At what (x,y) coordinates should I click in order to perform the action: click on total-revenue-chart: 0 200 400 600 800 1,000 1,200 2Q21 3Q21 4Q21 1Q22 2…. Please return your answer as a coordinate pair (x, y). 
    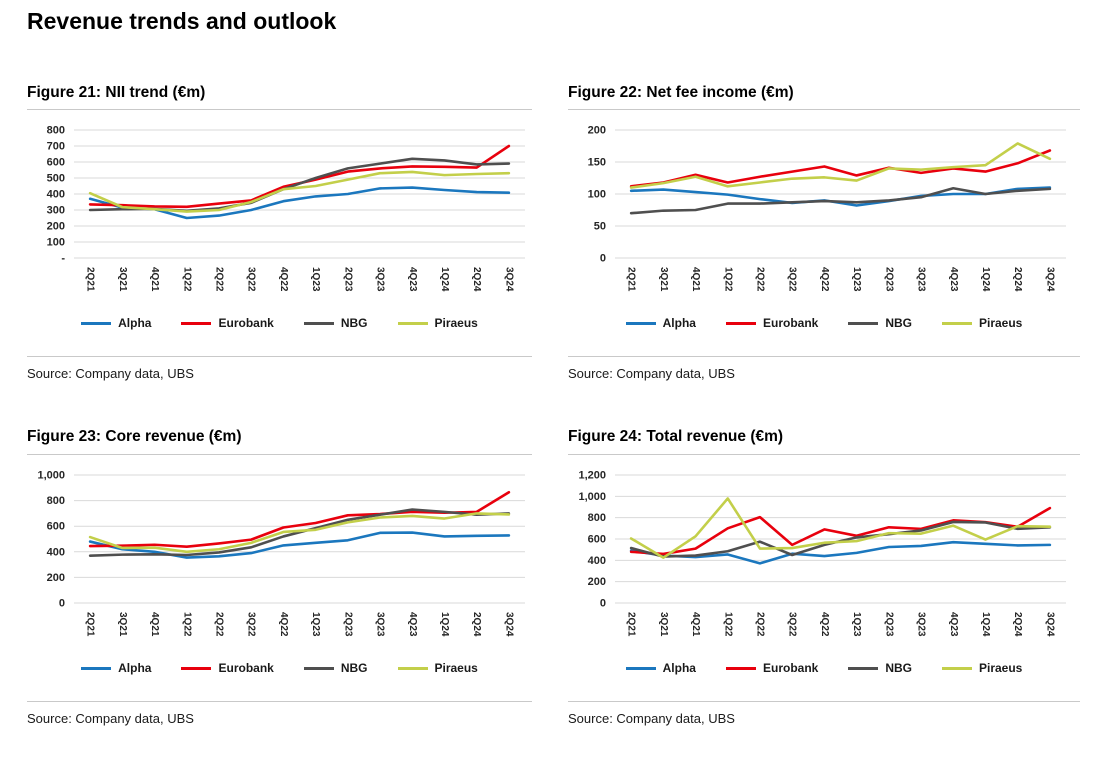
    Looking at the image, I should click on (822, 553).